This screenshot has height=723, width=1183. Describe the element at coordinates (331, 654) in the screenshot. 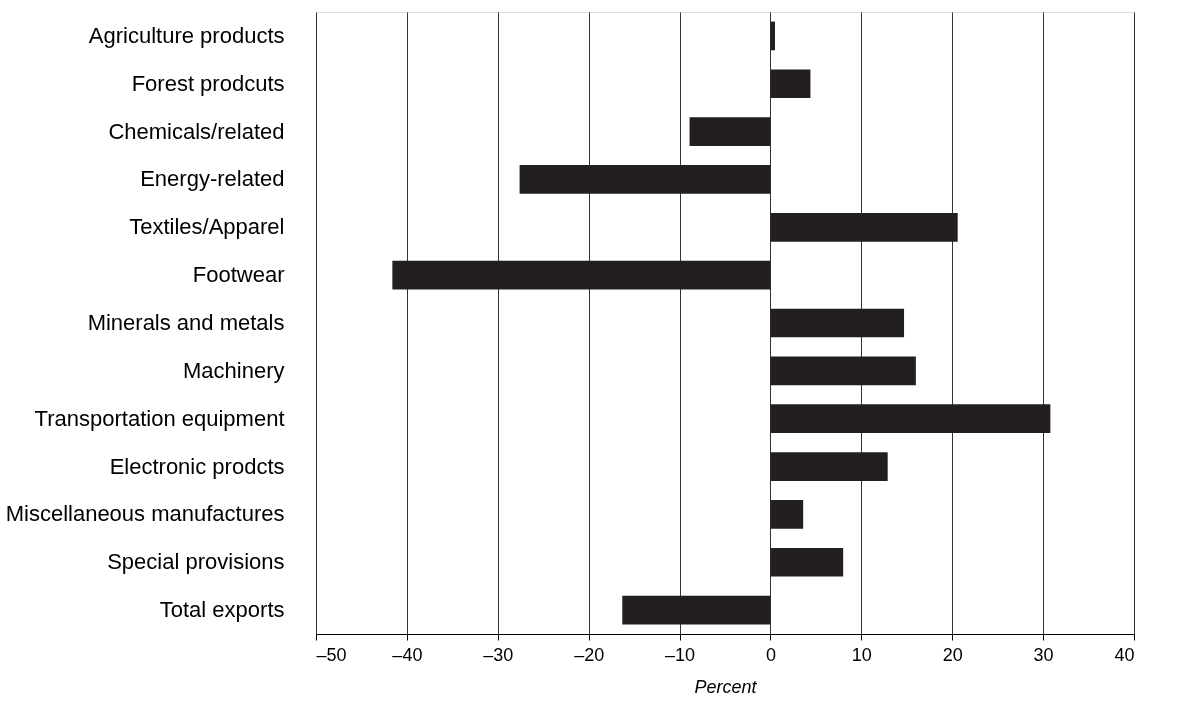

I see `x-tick-label: –50` at that location.